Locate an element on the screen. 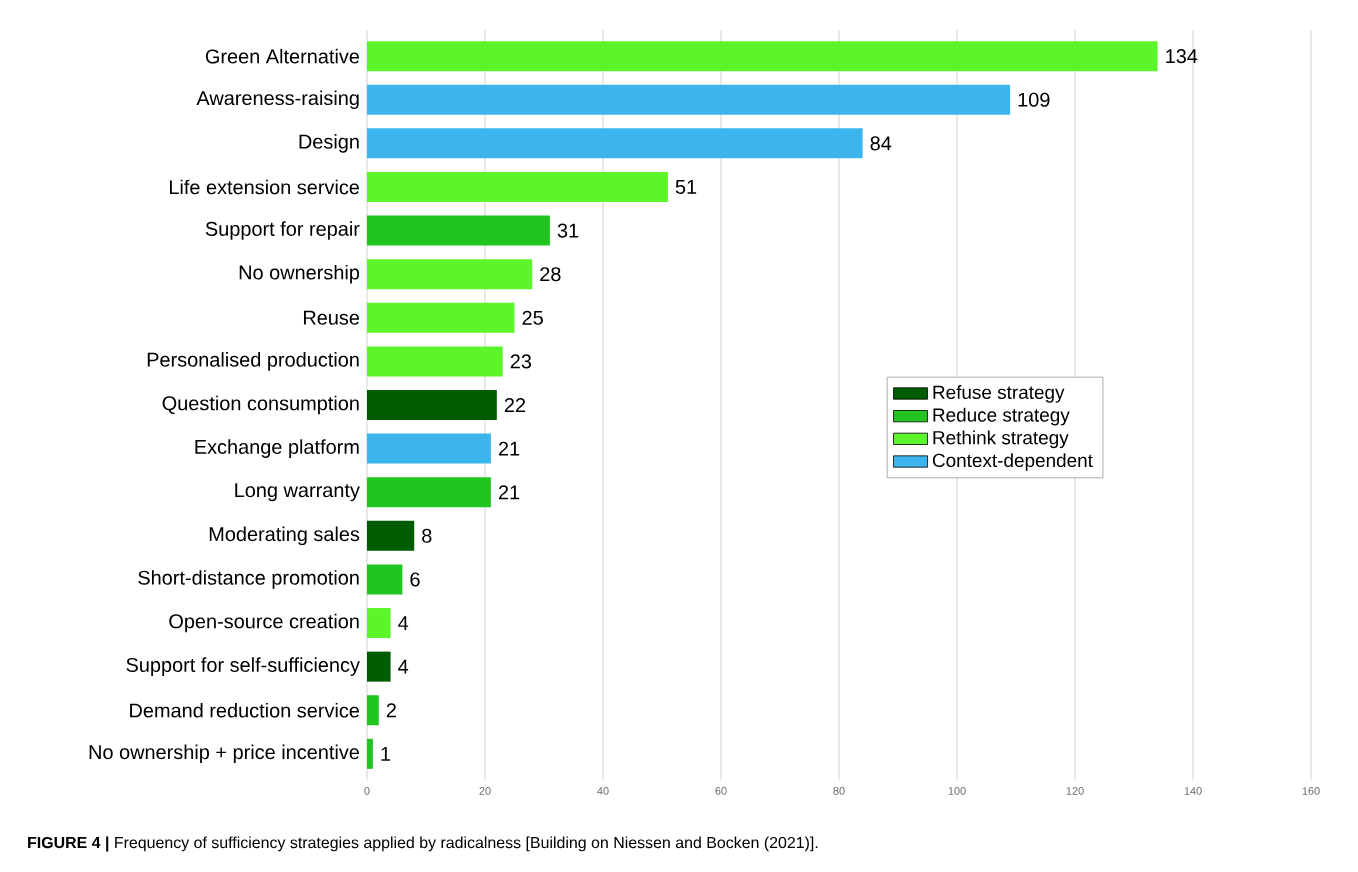 The width and height of the screenshot is (1358, 872). y-tick-label: No ownership + price incentive is located at coordinates (224, 754).